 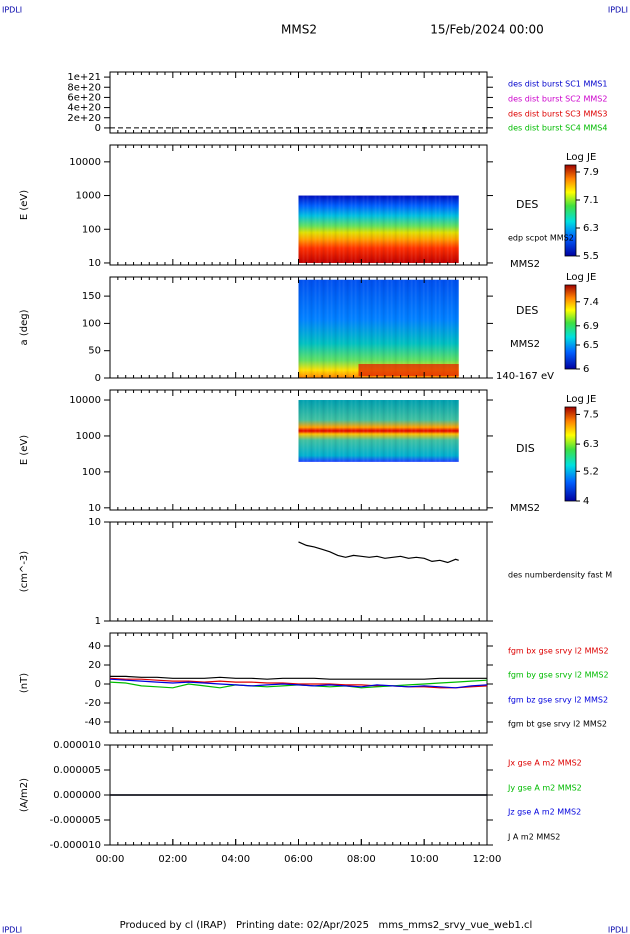 What do you see at coordinates (94, 351) in the screenshot?
I see `y-tick-label: 50` at bounding box center [94, 351].